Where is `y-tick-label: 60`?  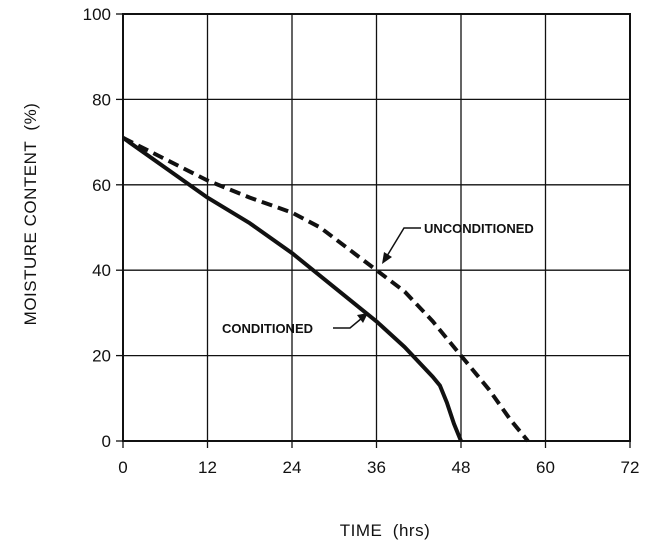
y-tick-label: 60 is located at coordinates (101, 185).